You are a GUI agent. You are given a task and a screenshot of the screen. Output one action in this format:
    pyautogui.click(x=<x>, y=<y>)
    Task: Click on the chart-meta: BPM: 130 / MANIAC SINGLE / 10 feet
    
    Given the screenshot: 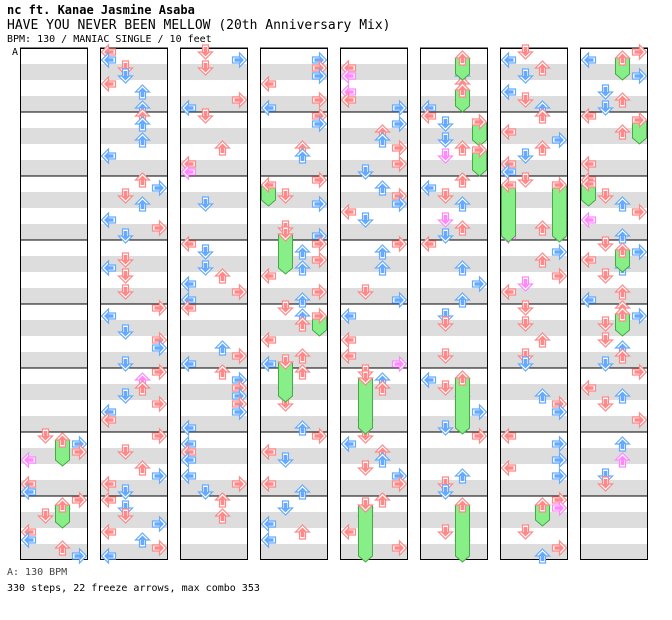 What is the action you would take?
    pyautogui.click(x=109, y=39)
    